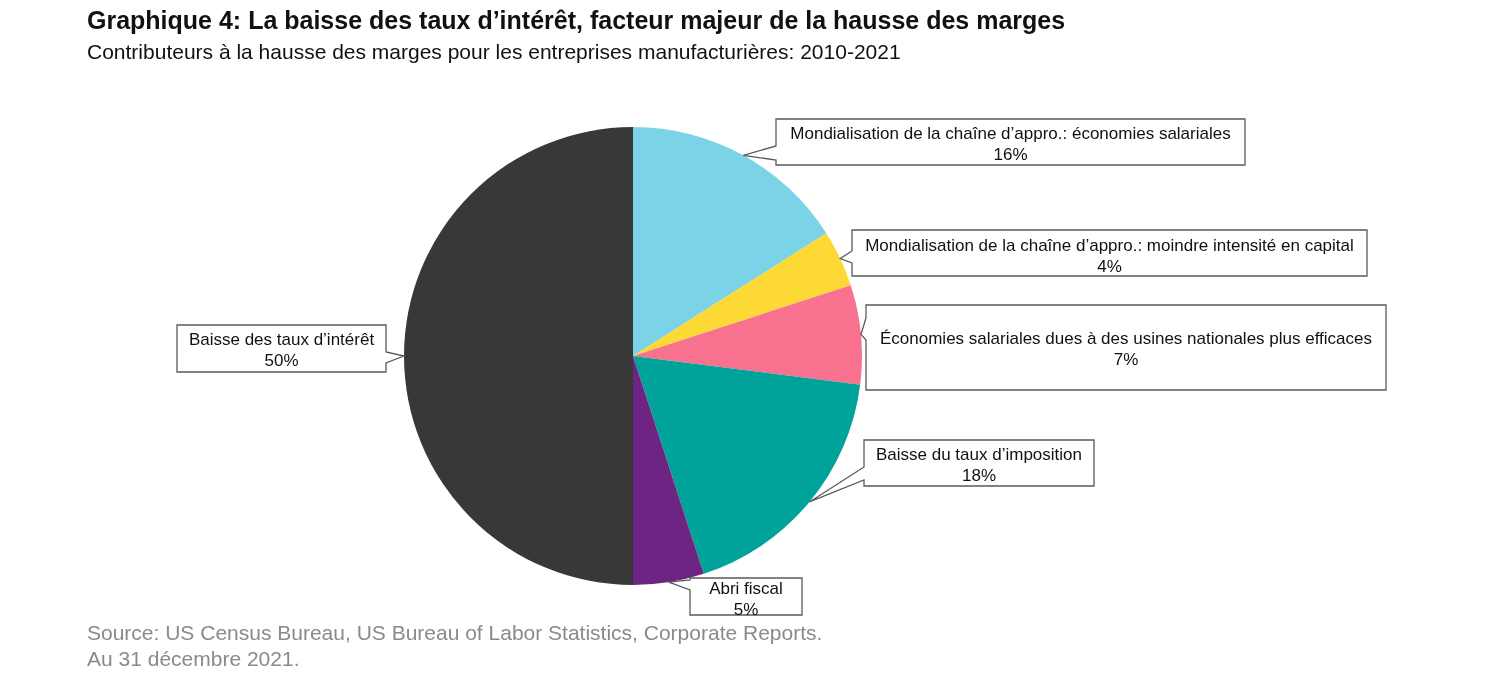 This screenshot has height=686, width=1500. Describe the element at coordinates (1126, 359) in the screenshot. I see `data-label: 7%` at that location.